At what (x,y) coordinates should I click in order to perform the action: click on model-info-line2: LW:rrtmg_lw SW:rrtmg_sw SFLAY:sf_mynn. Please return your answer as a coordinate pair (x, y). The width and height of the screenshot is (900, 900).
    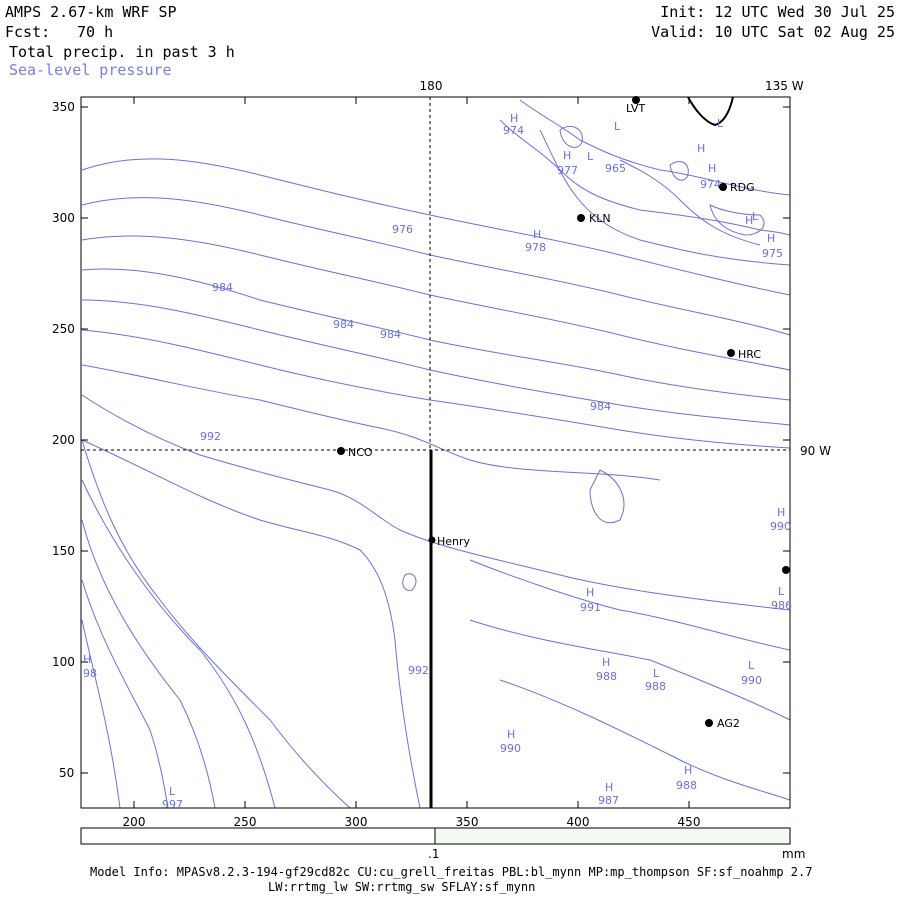
    Looking at the image, I should click on (402, 887).